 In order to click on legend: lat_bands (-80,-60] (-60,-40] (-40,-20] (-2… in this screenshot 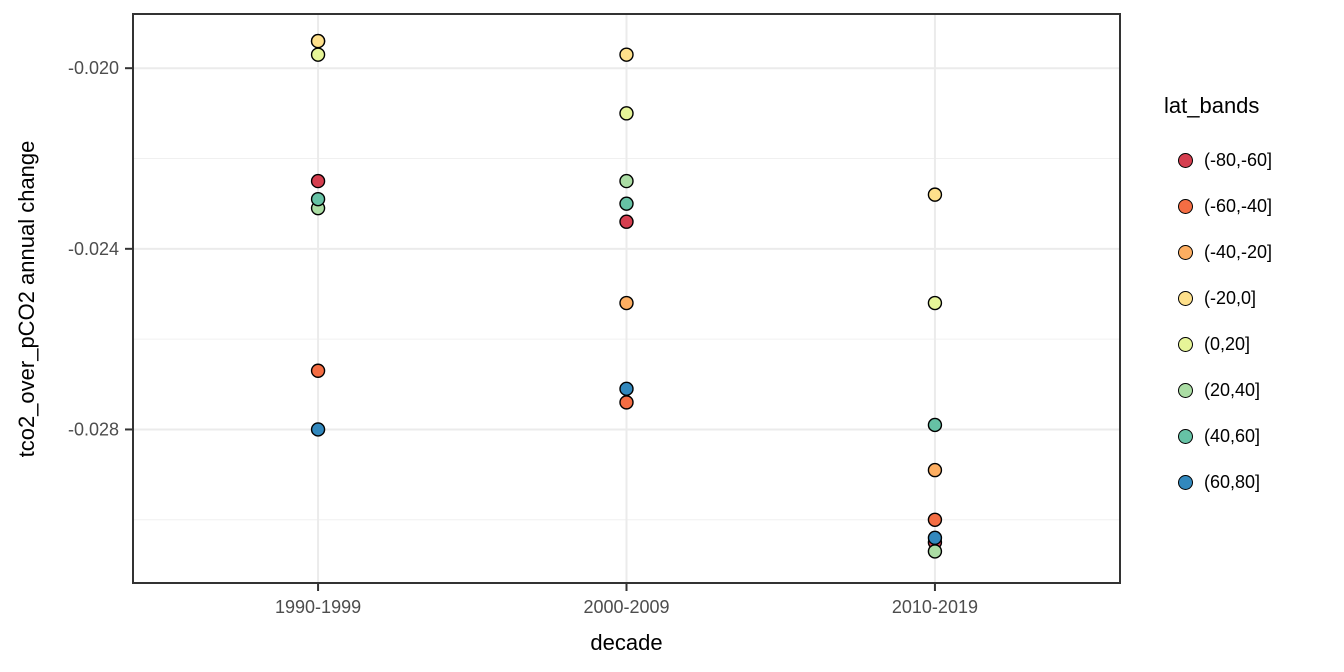, I will do `click(1215, 299)`.